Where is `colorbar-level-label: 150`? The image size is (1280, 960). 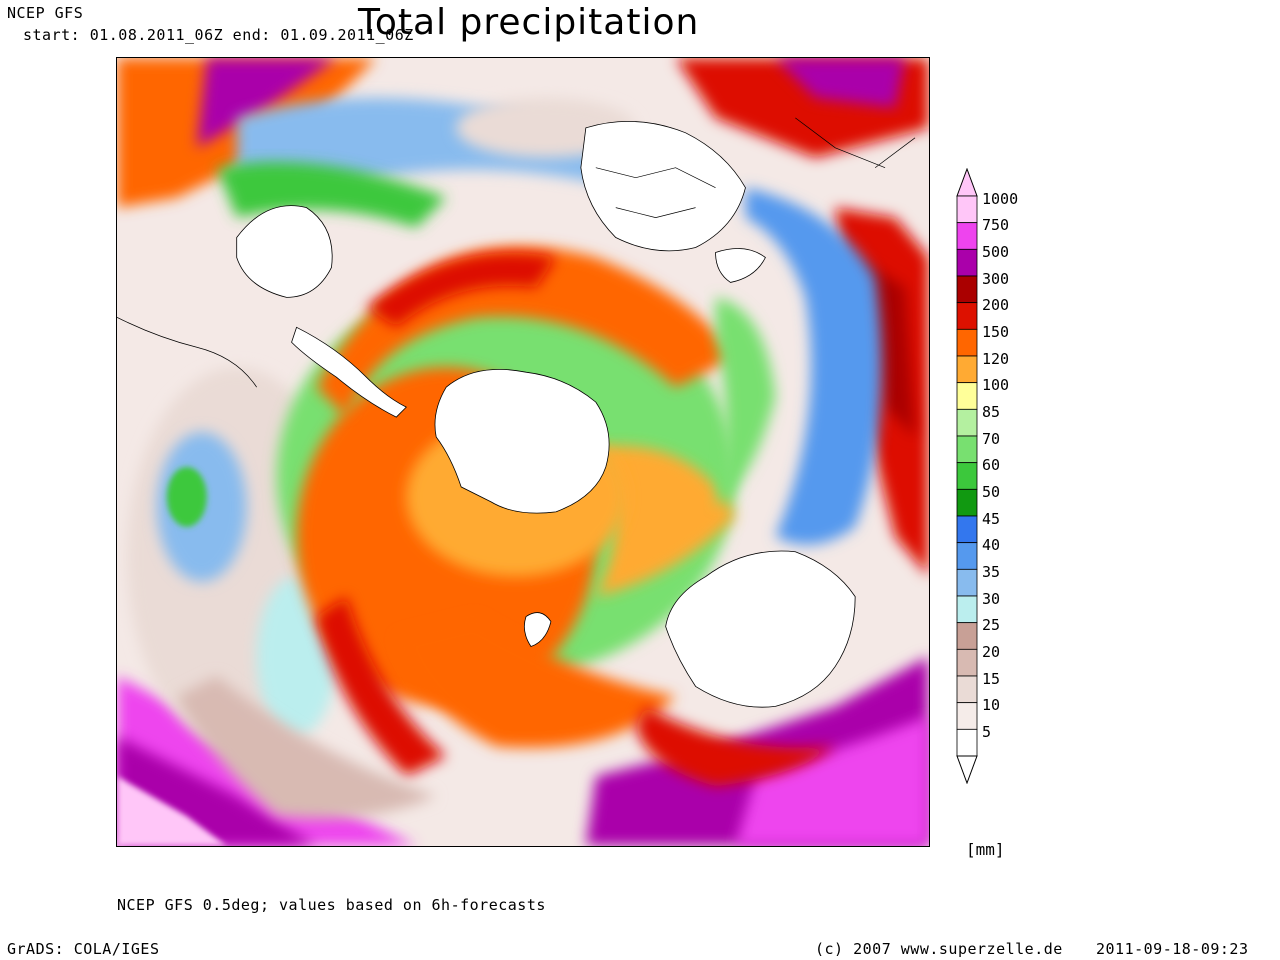
colorbar-level-label: 150 is located at coordinates (996, 332).